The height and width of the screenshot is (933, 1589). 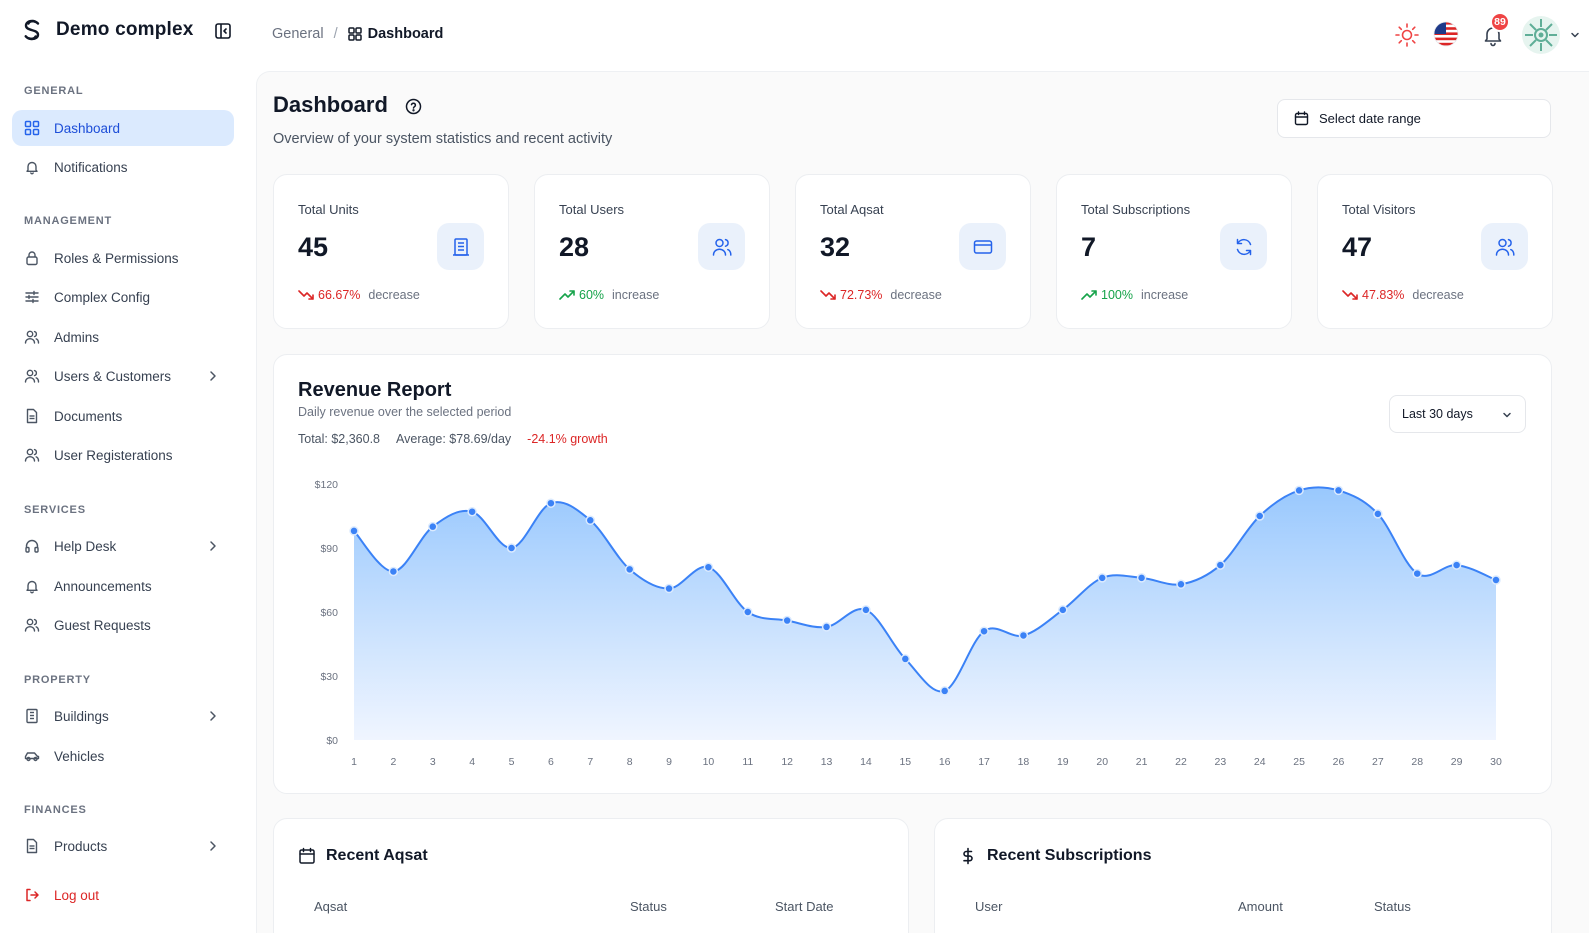 What do you see at coordinates (77, 895) in the screenshot?
I see `sidebar-item-label: Log out` at bounding box center [77, 895].